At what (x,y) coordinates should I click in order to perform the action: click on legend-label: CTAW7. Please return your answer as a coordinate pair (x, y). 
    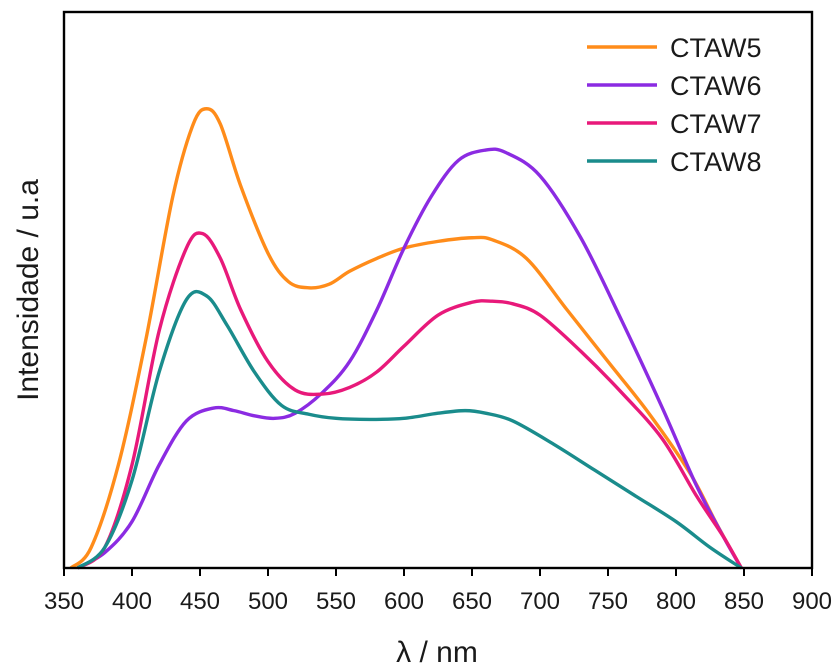
    Looking at the image, I should click on (716, 124).